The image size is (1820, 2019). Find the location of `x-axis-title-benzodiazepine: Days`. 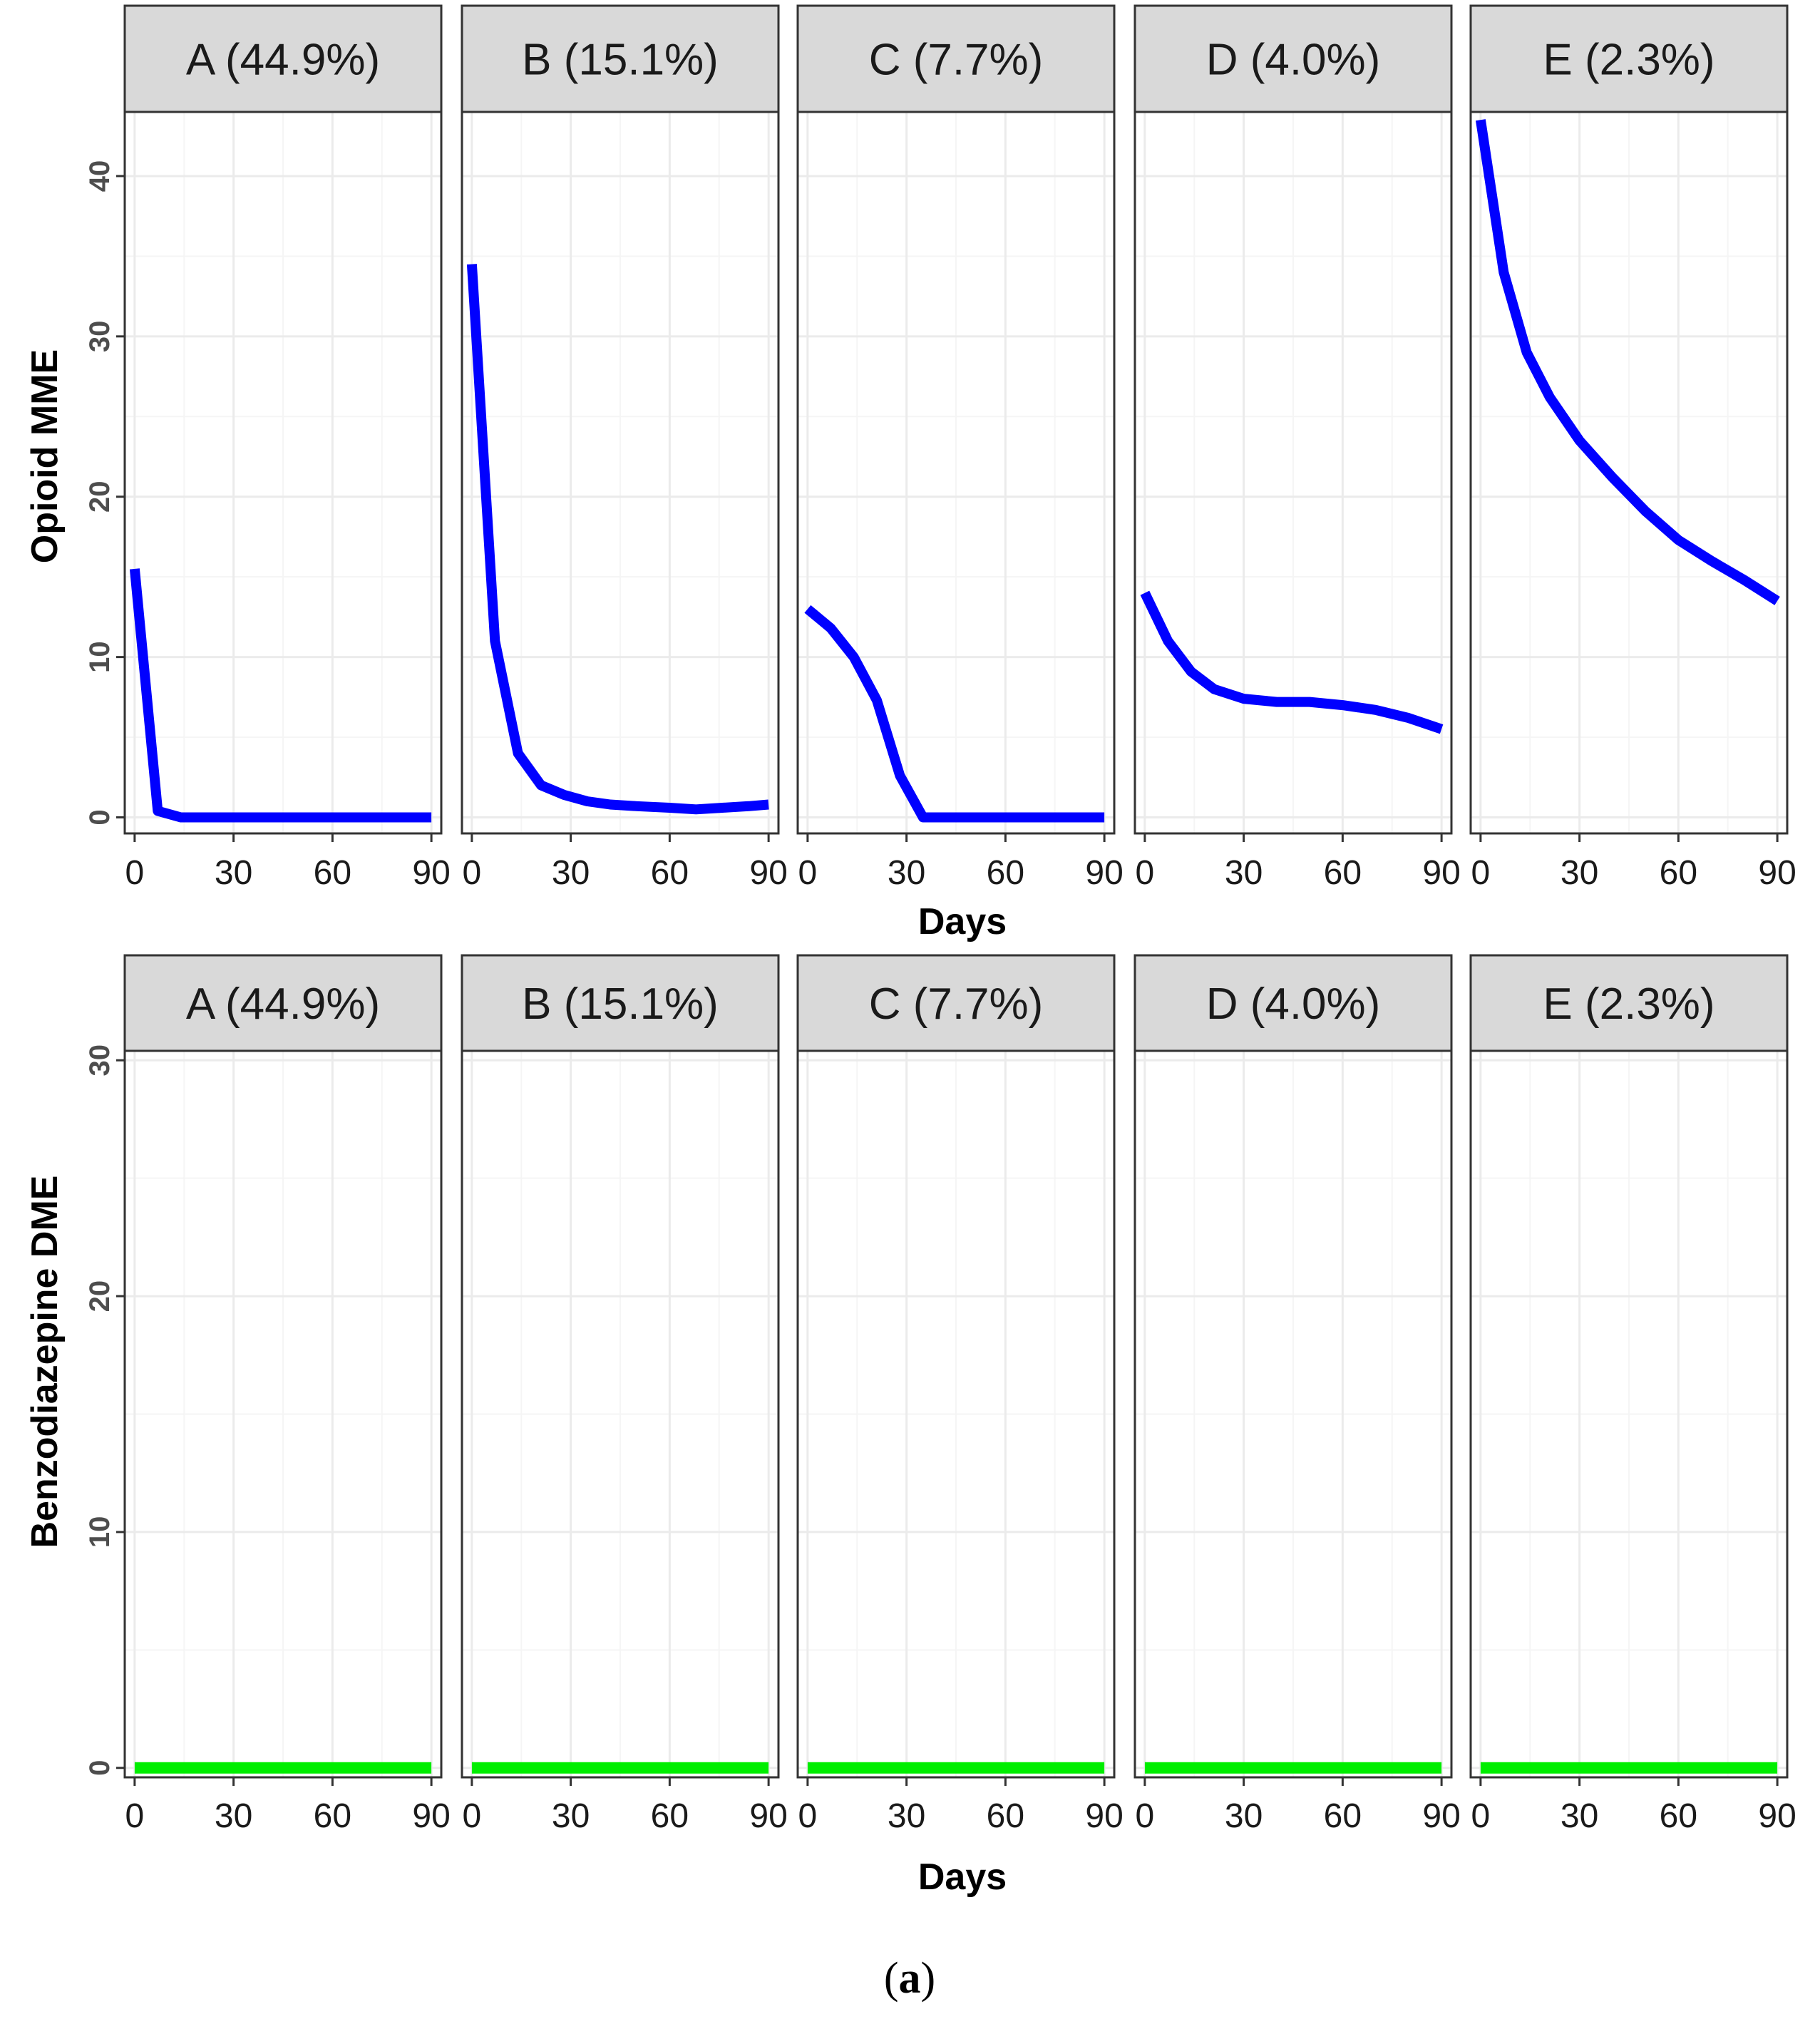

x-axis-title-benzodiazepine: Days is located at coordinates (962, 1877).